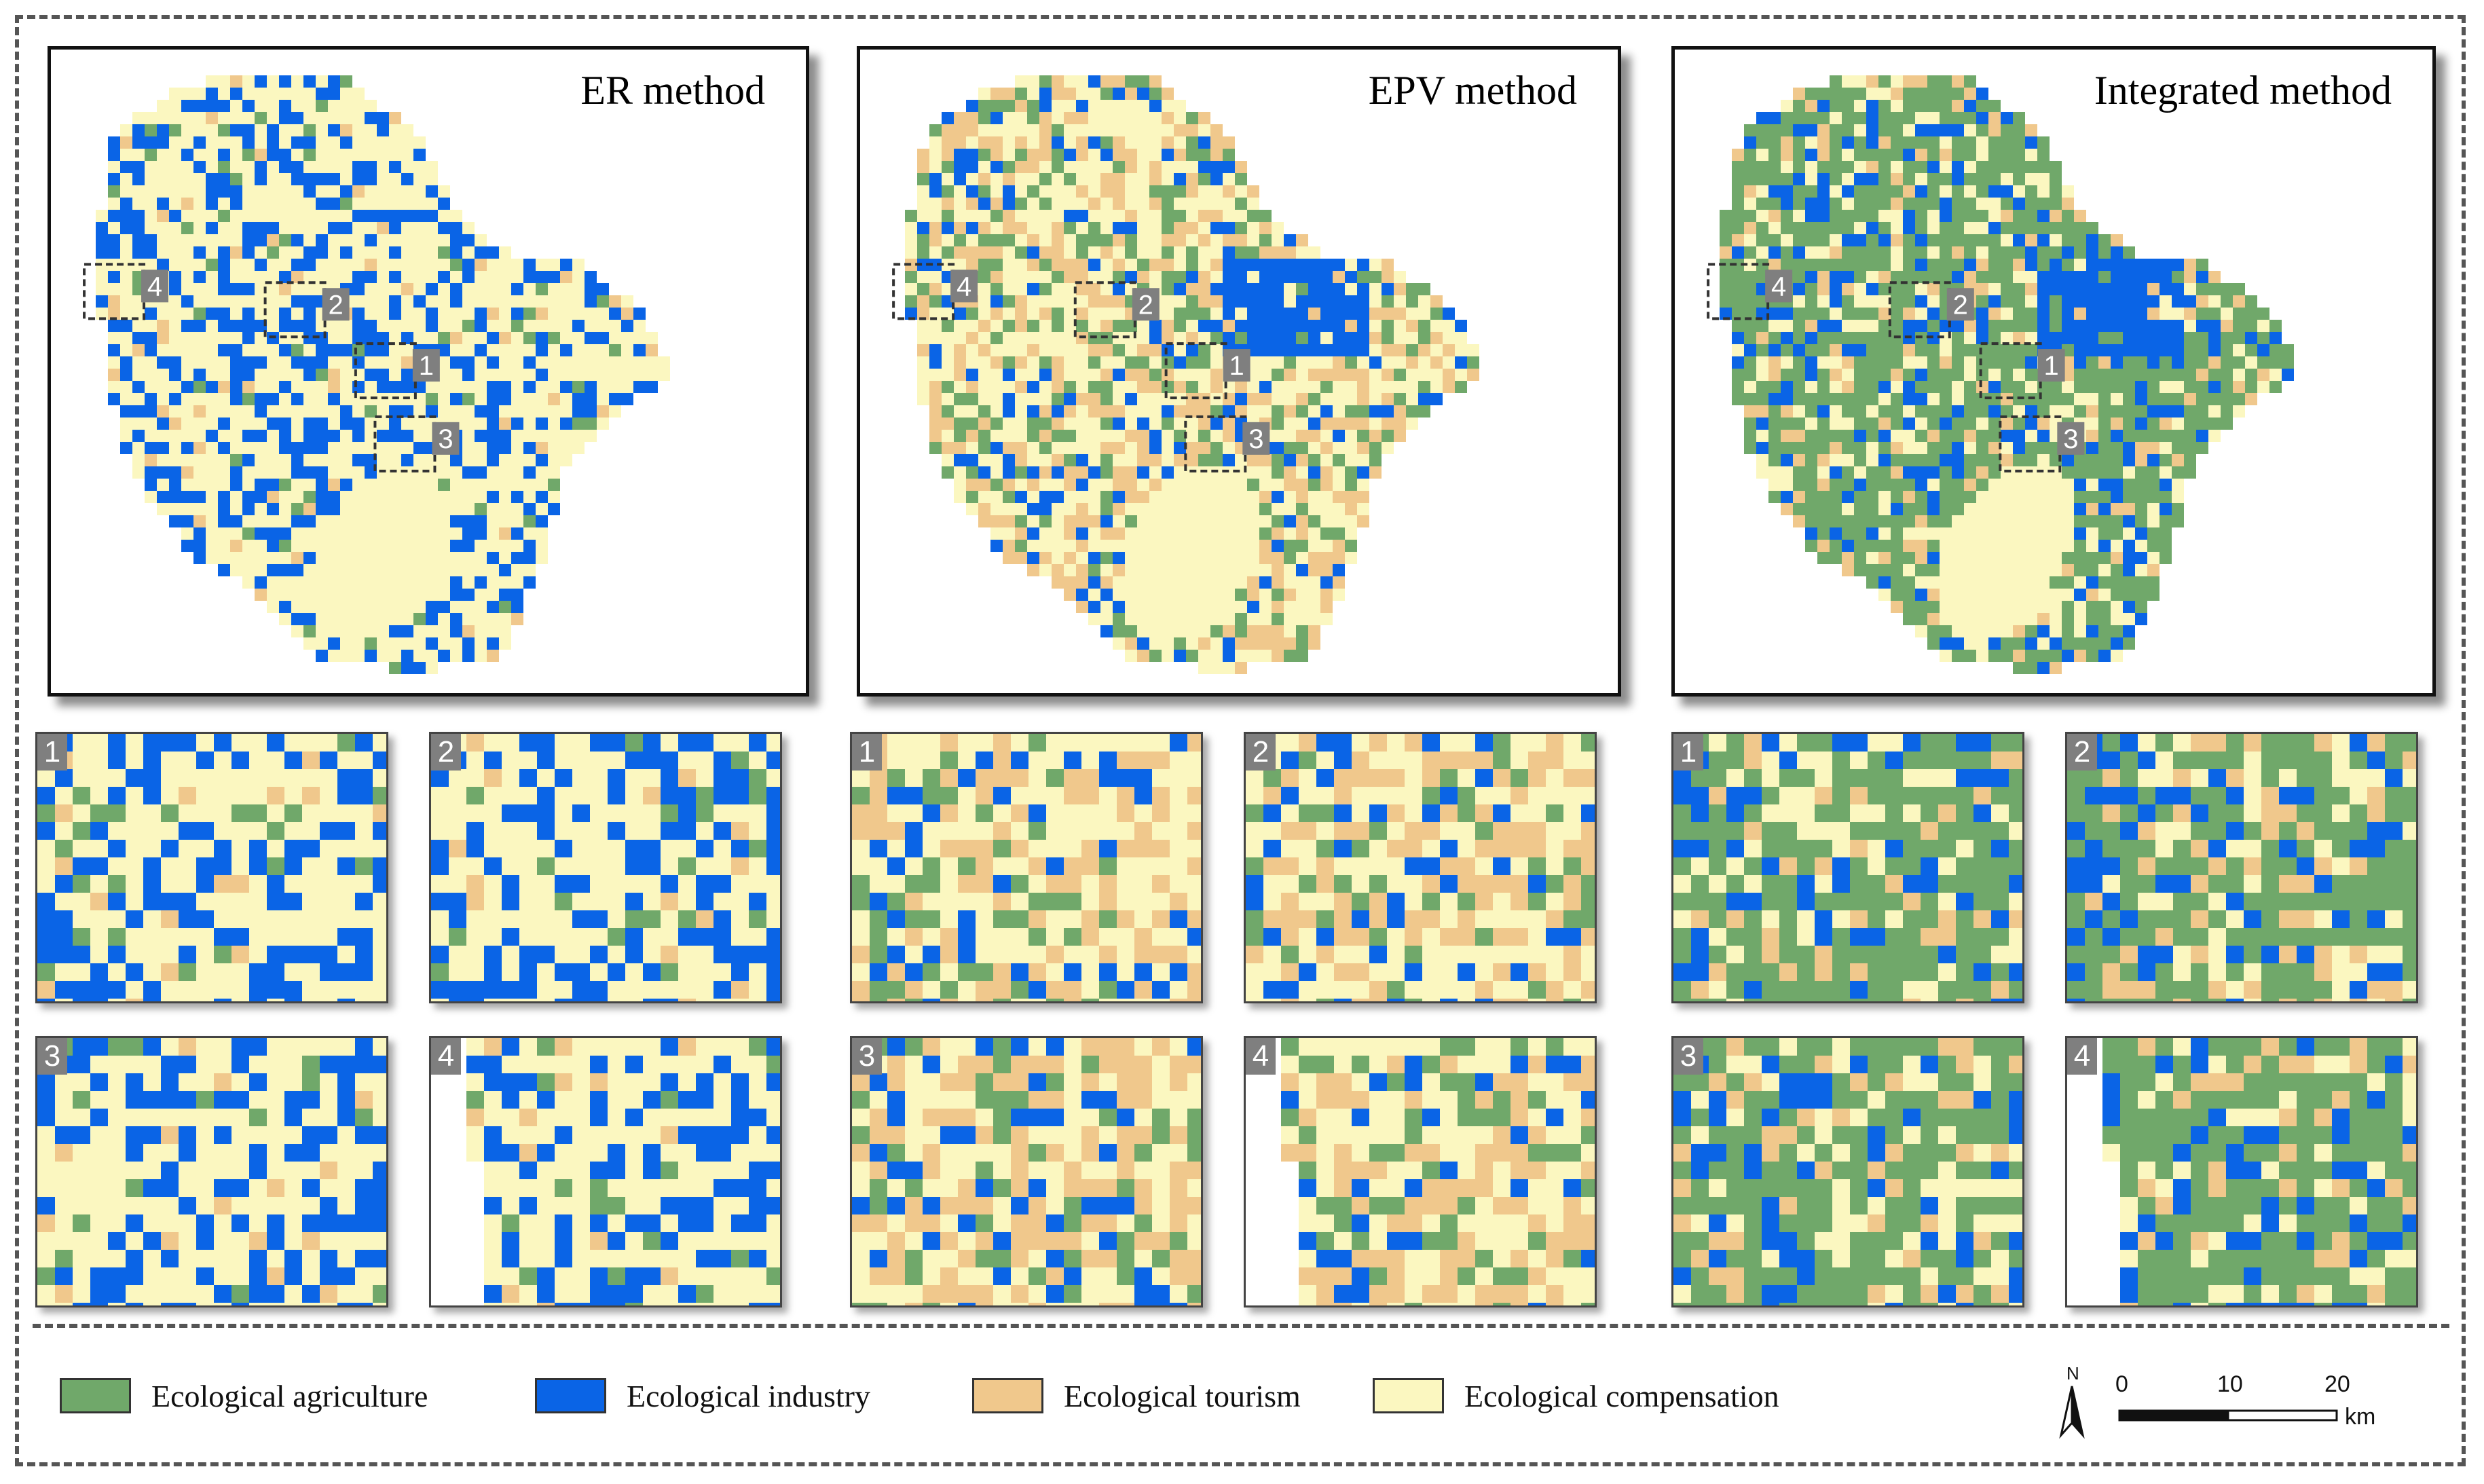  I want to click on scale-bar-graphic, so click(2228, 1415).